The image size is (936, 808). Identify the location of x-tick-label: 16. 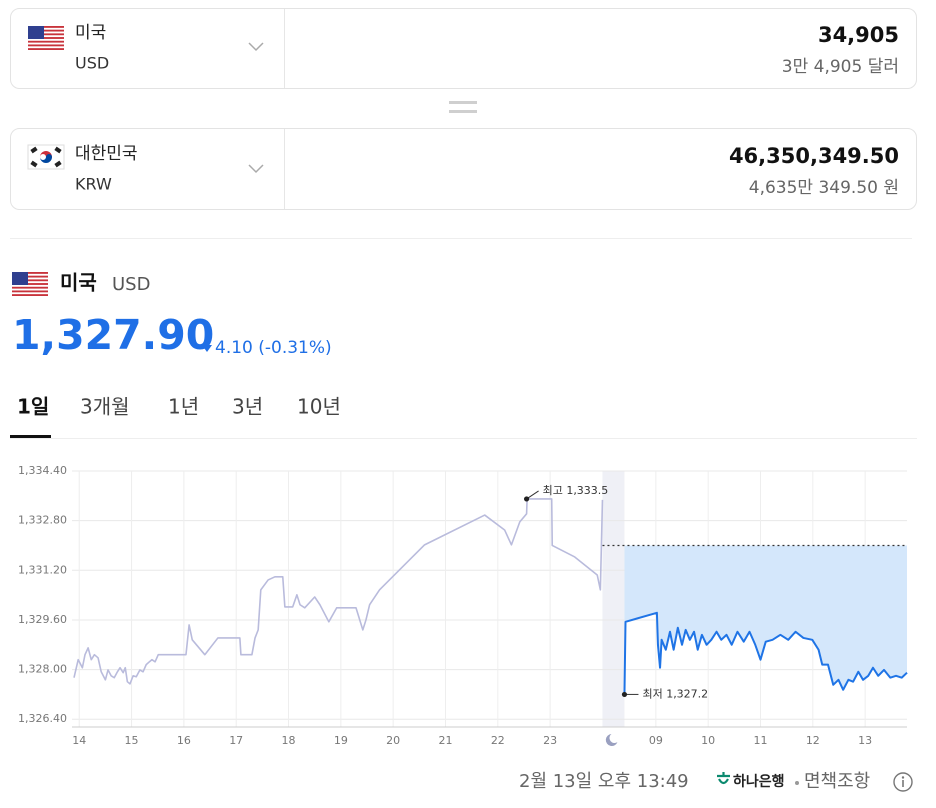
(184, 740).